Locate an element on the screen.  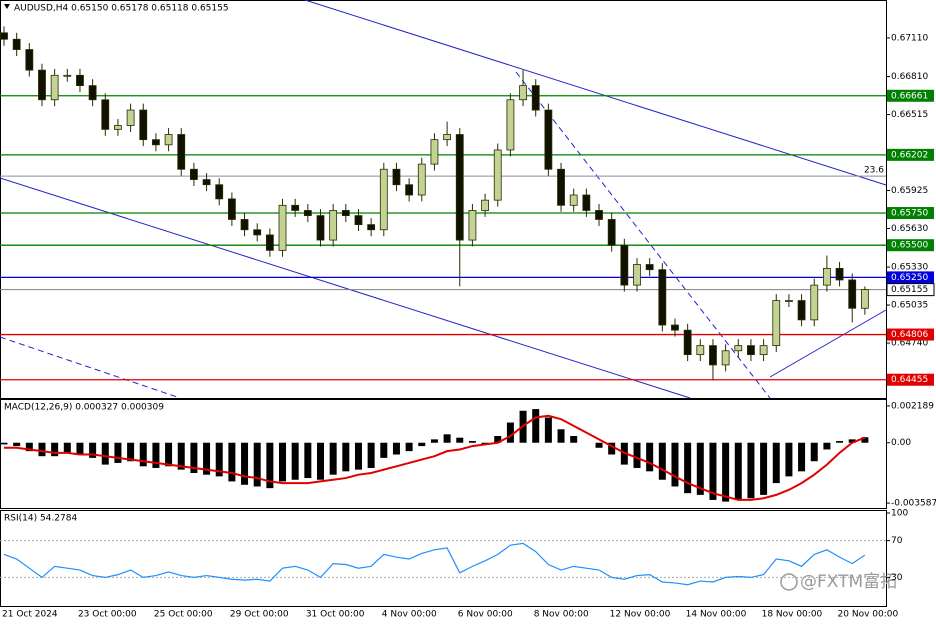
y-tick-label: 0.67110 is located at coordinates (909, 38).